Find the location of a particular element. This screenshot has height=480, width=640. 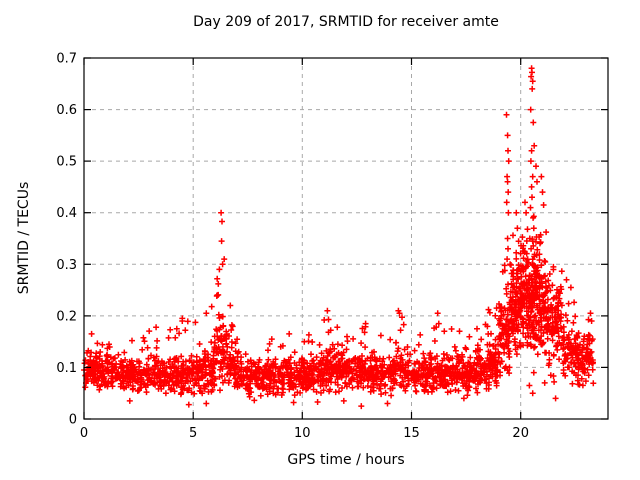

x-axis-label: GPS time / hours is located at coordinates (346, 460).